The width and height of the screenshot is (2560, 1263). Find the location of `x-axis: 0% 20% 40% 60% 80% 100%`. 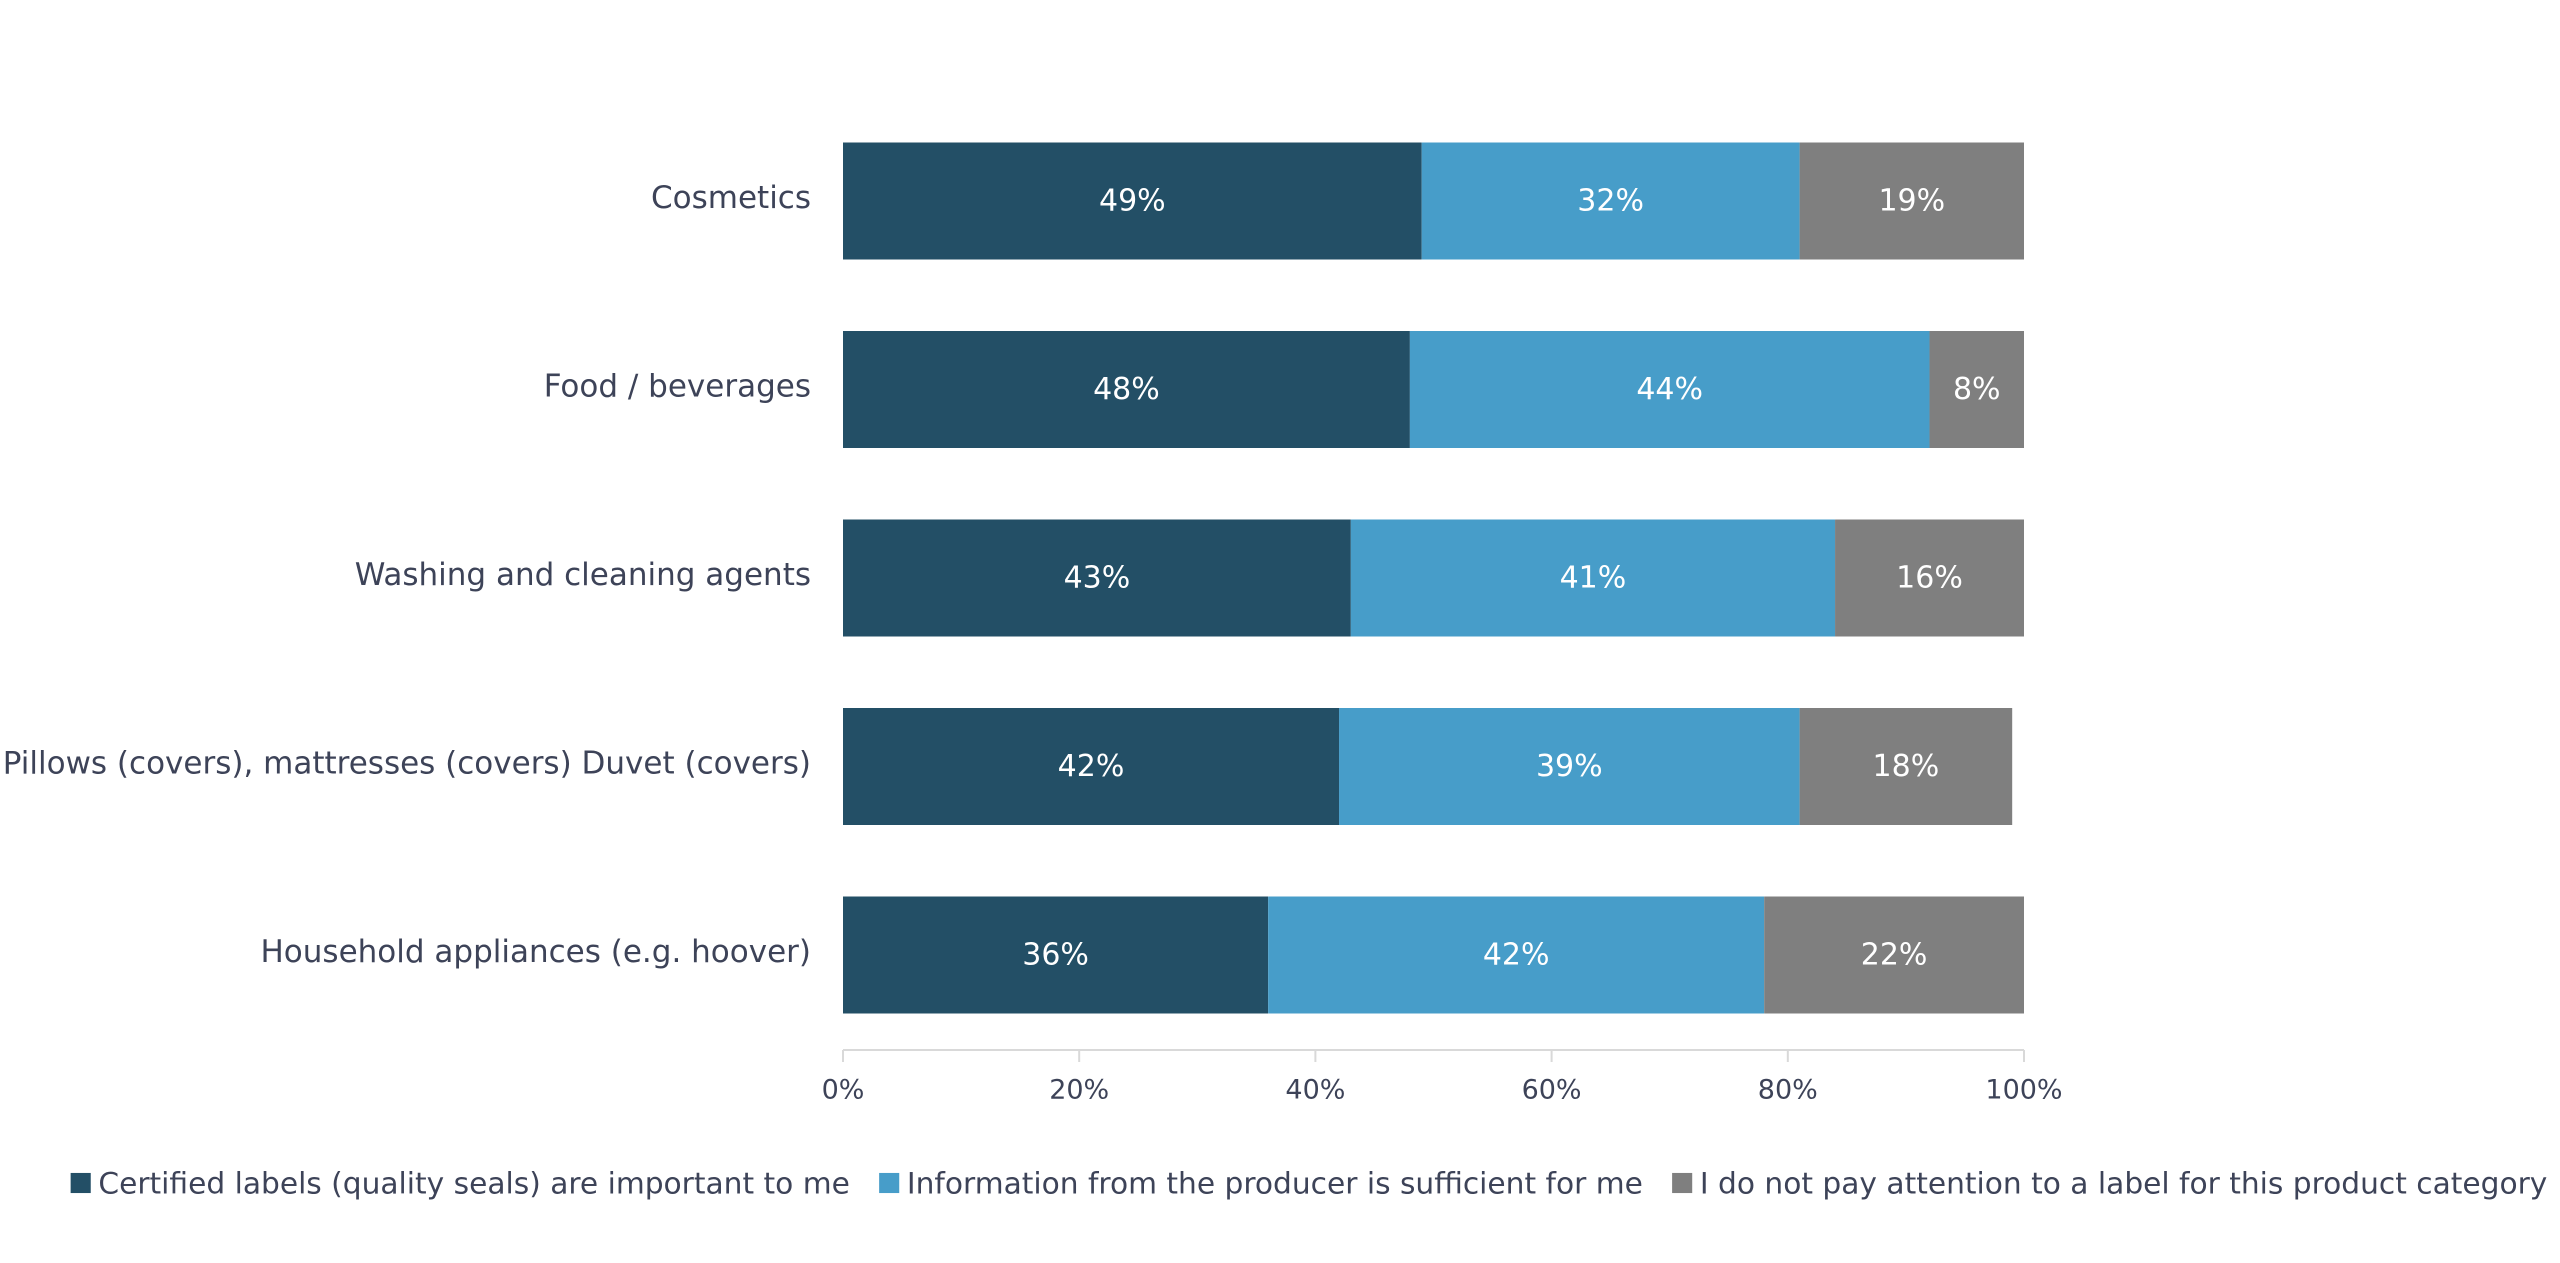

x-axis: 0% 20% 40% 60% 80% 100% is located at coordinates (1442, 1077).